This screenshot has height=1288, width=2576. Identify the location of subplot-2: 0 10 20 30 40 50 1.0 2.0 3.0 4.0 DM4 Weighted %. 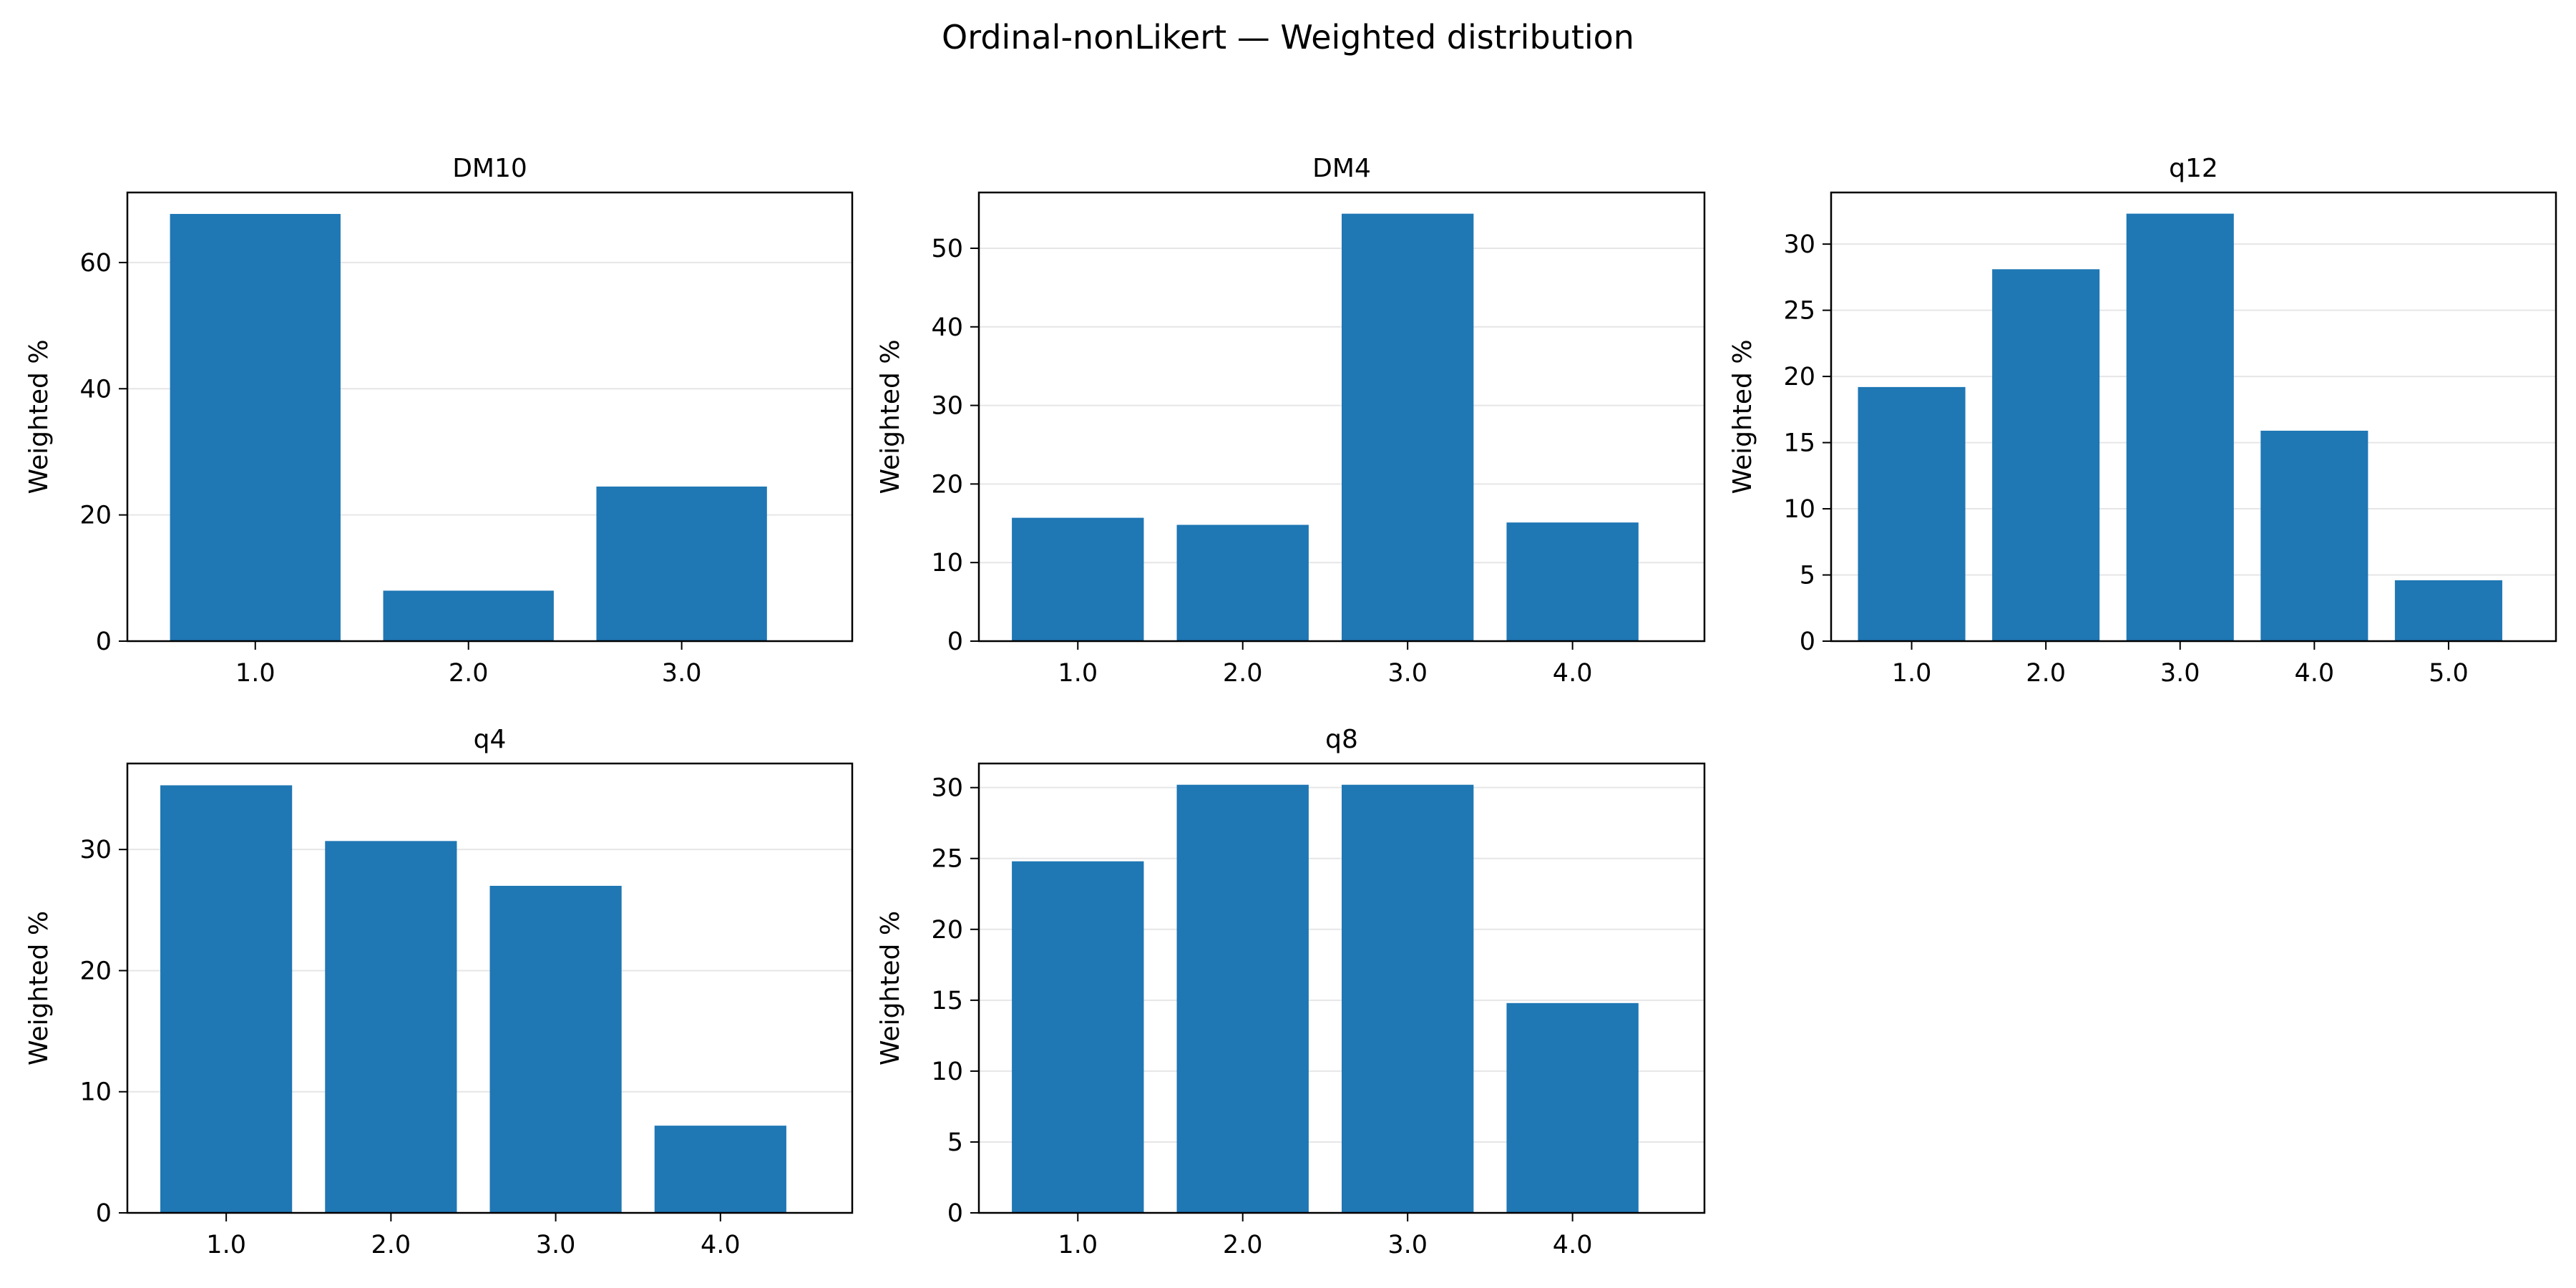
(1291, 421).